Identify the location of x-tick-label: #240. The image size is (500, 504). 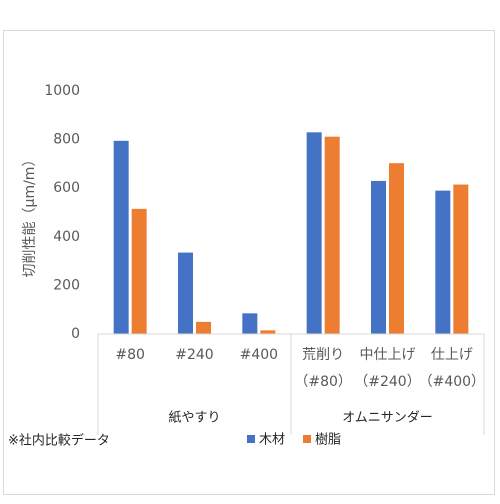
(194, 355).